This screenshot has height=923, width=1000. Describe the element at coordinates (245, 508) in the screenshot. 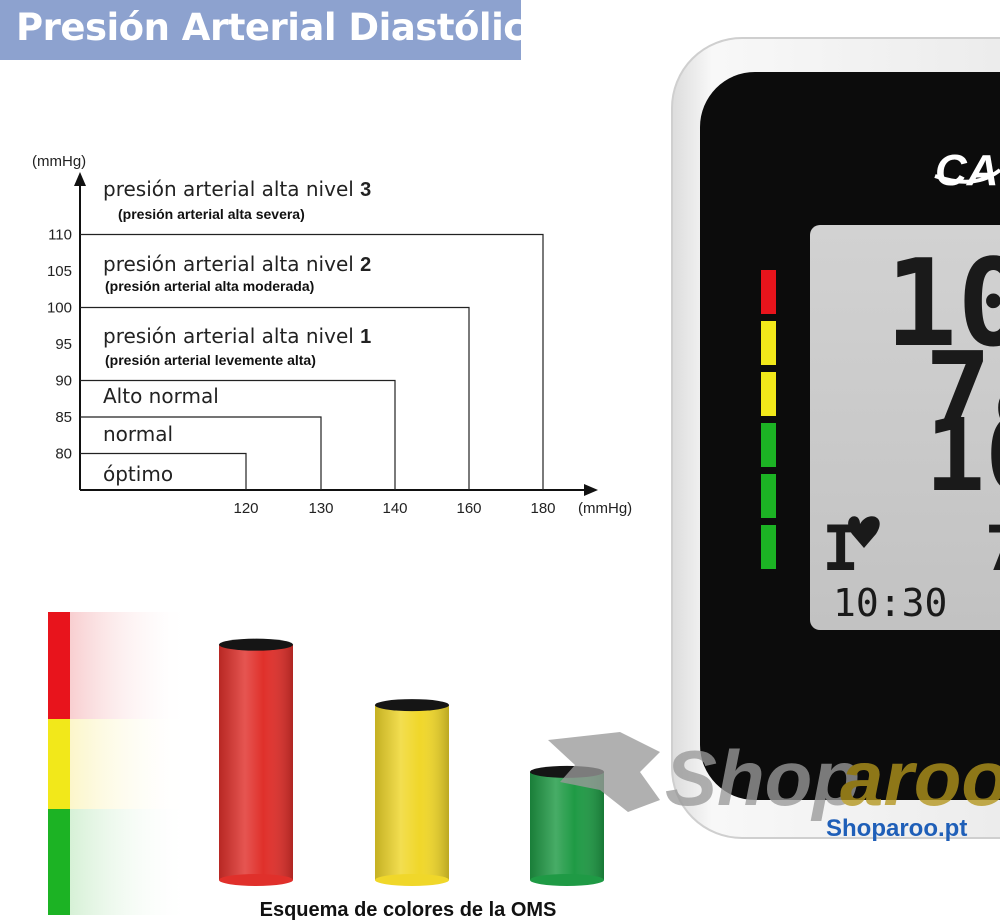

I see `x-tick-label: 120` at that location.